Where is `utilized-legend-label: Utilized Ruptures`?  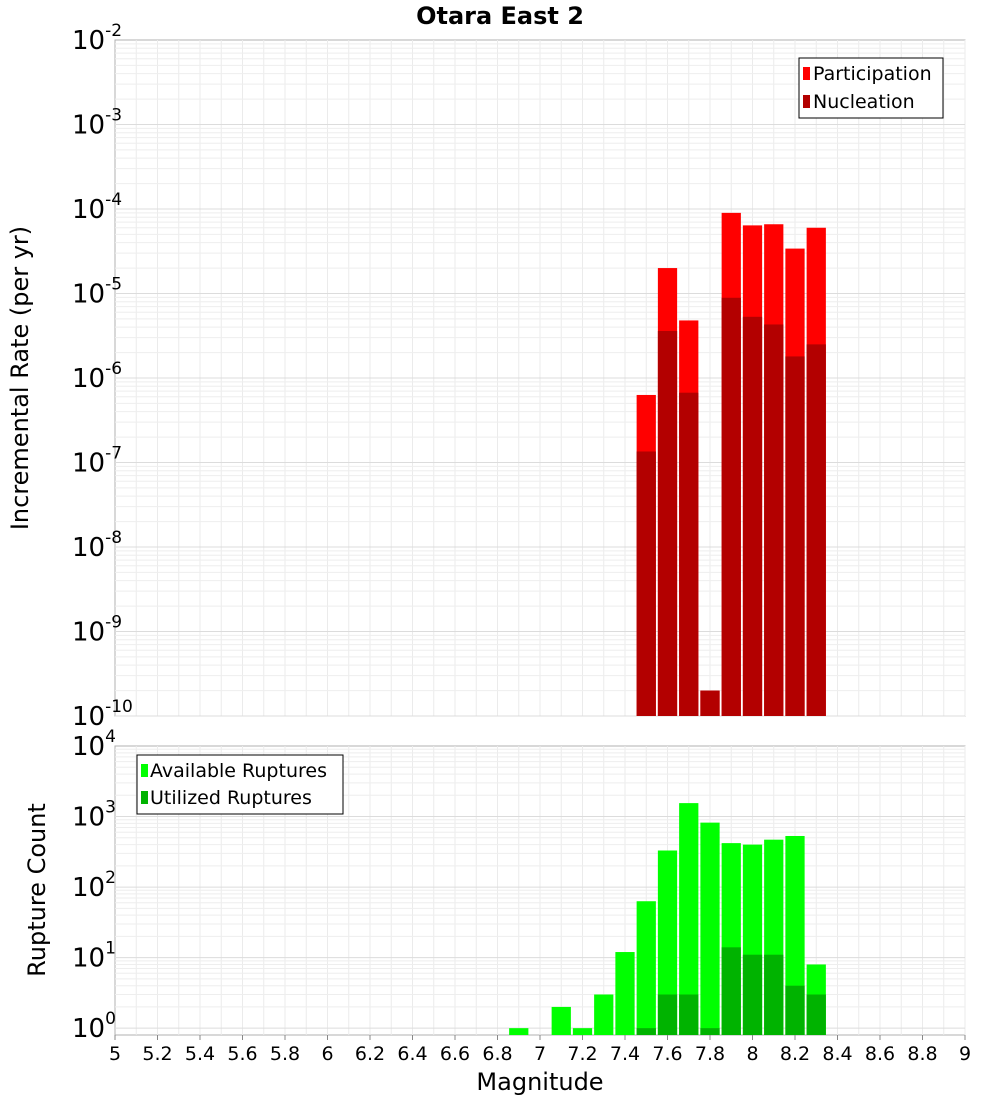
utilized-legend-label: Utilized Ruptures is located at coordinates (231, 798).